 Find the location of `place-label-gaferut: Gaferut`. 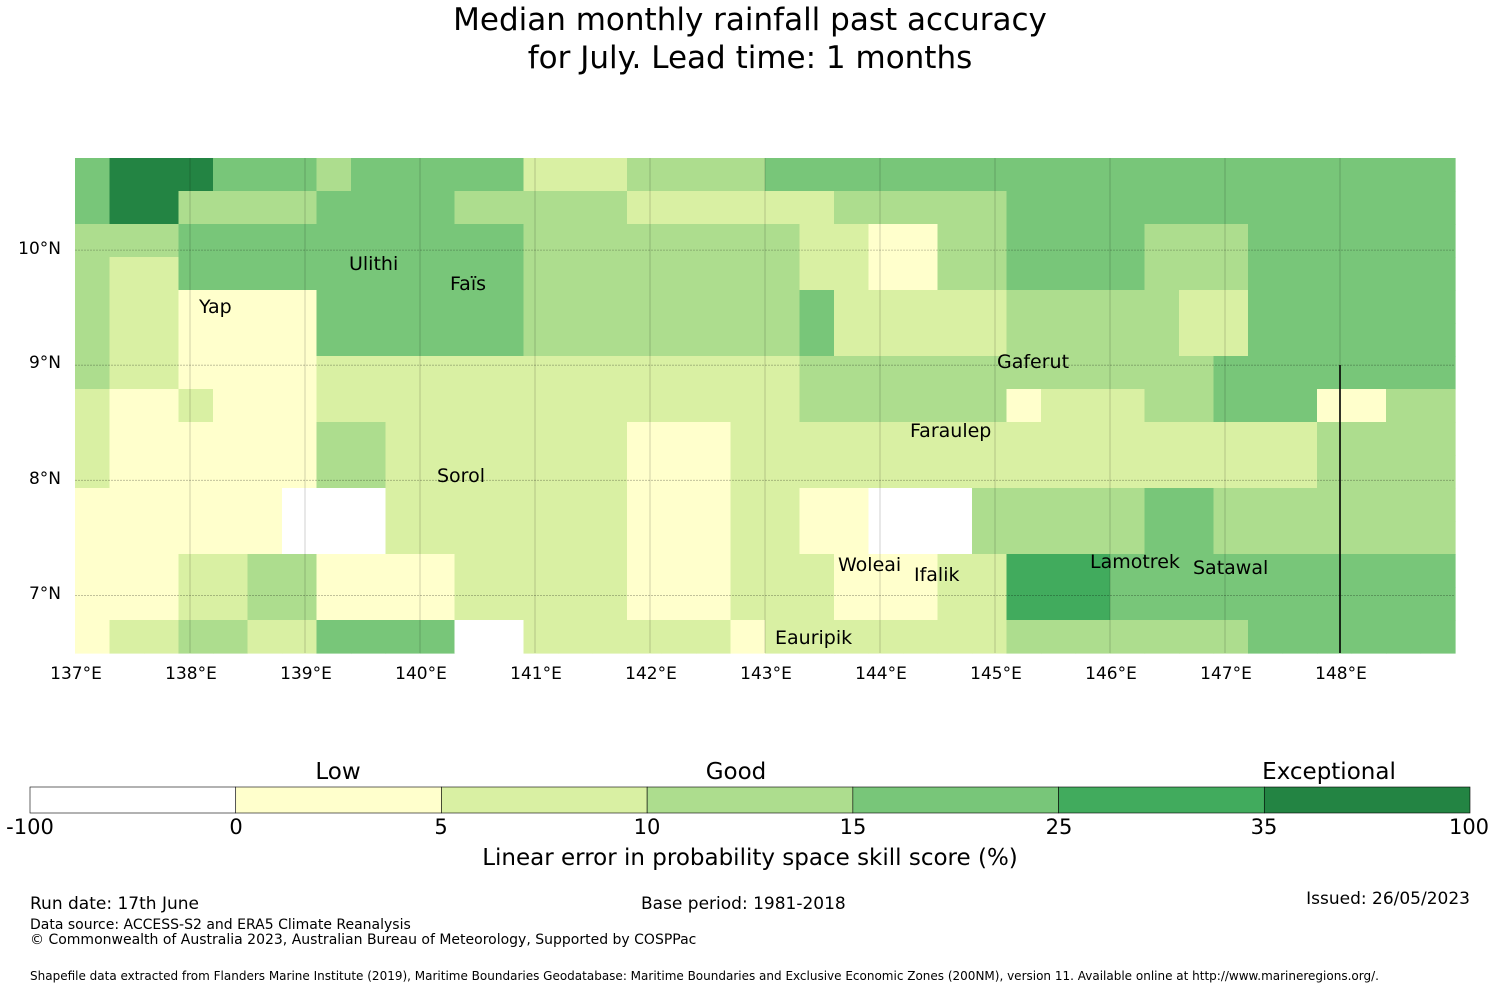

place-label-gaferut: Gaferut is located at coordinates (1033, 362).